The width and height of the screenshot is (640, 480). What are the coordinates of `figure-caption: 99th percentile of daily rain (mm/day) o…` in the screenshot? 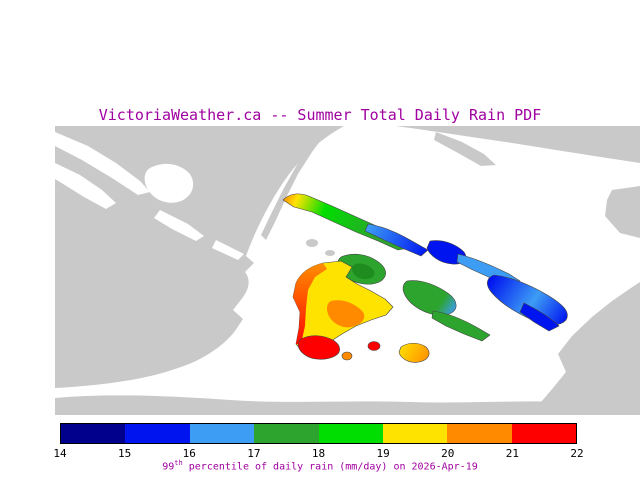 It's located at (320, 465).